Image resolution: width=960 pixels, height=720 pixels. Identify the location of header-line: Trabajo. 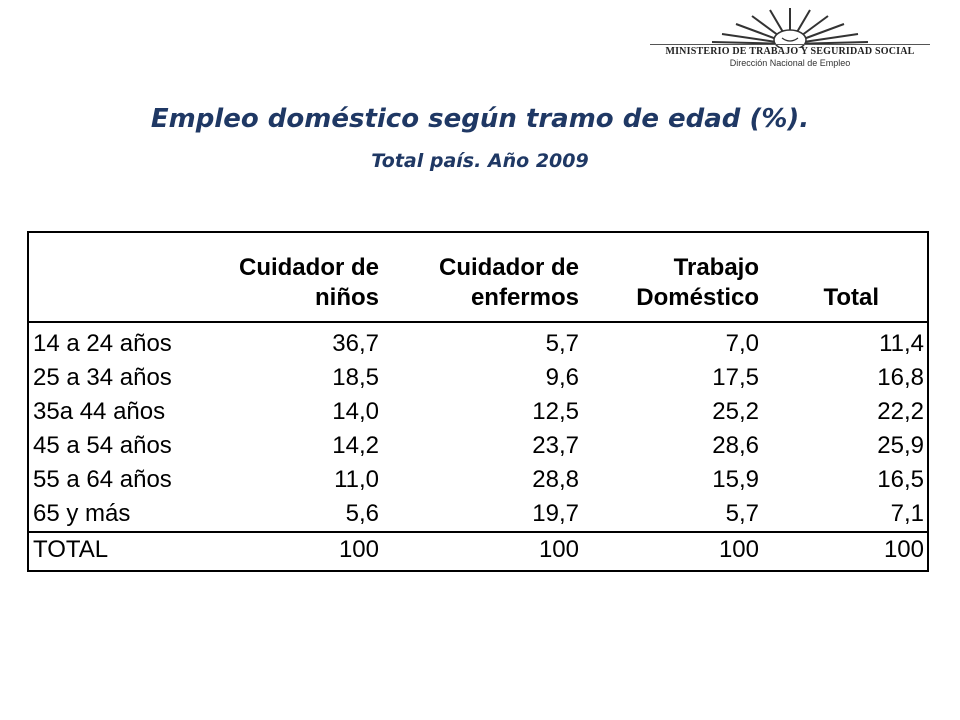
(716, 267).